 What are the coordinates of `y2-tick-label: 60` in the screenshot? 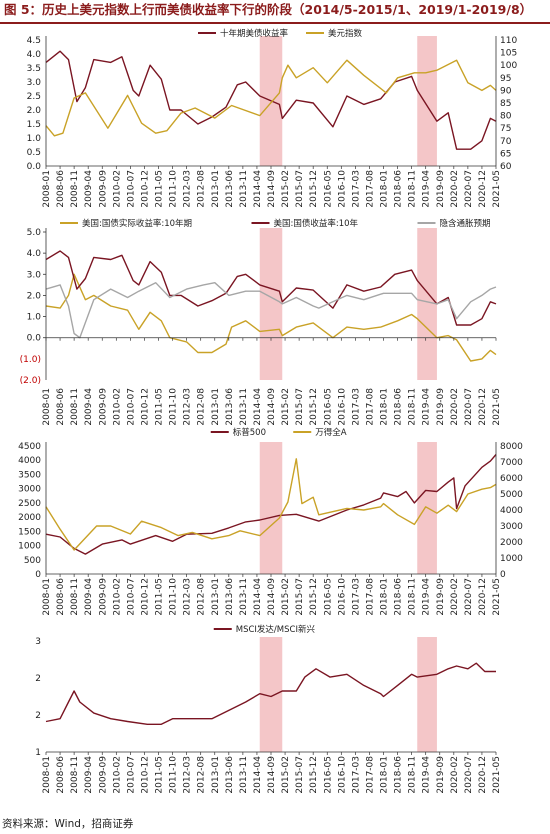 It's located at (506, 167).